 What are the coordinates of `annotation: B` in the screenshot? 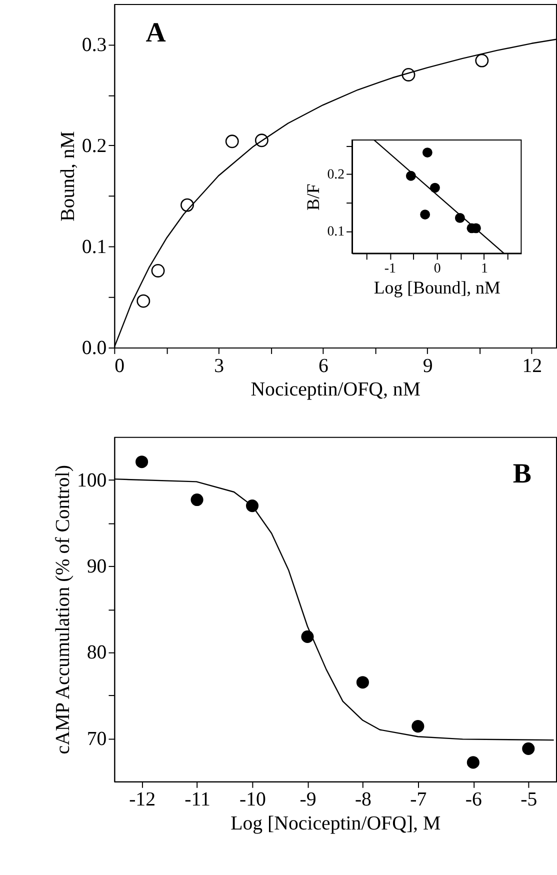 It's located at (522, 474).